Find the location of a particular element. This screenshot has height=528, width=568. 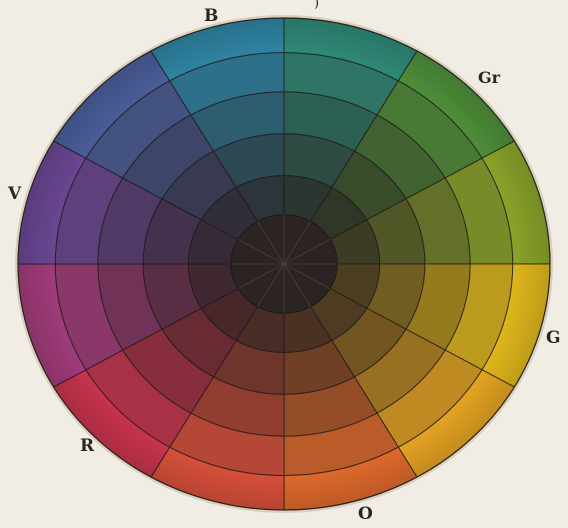

label-violet: V is located at coordinates (15, 194).